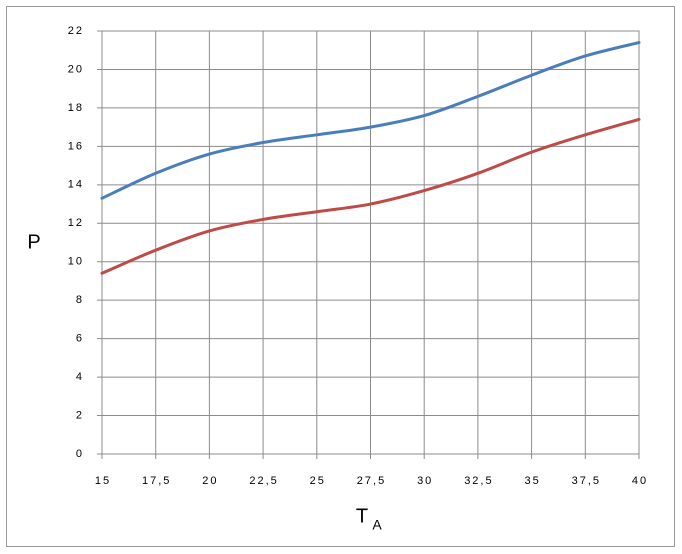  What do you see at coordinates (76, 69) in the screenshot?
I see `y-tick-label: 20` at bounding box center [76, 69].